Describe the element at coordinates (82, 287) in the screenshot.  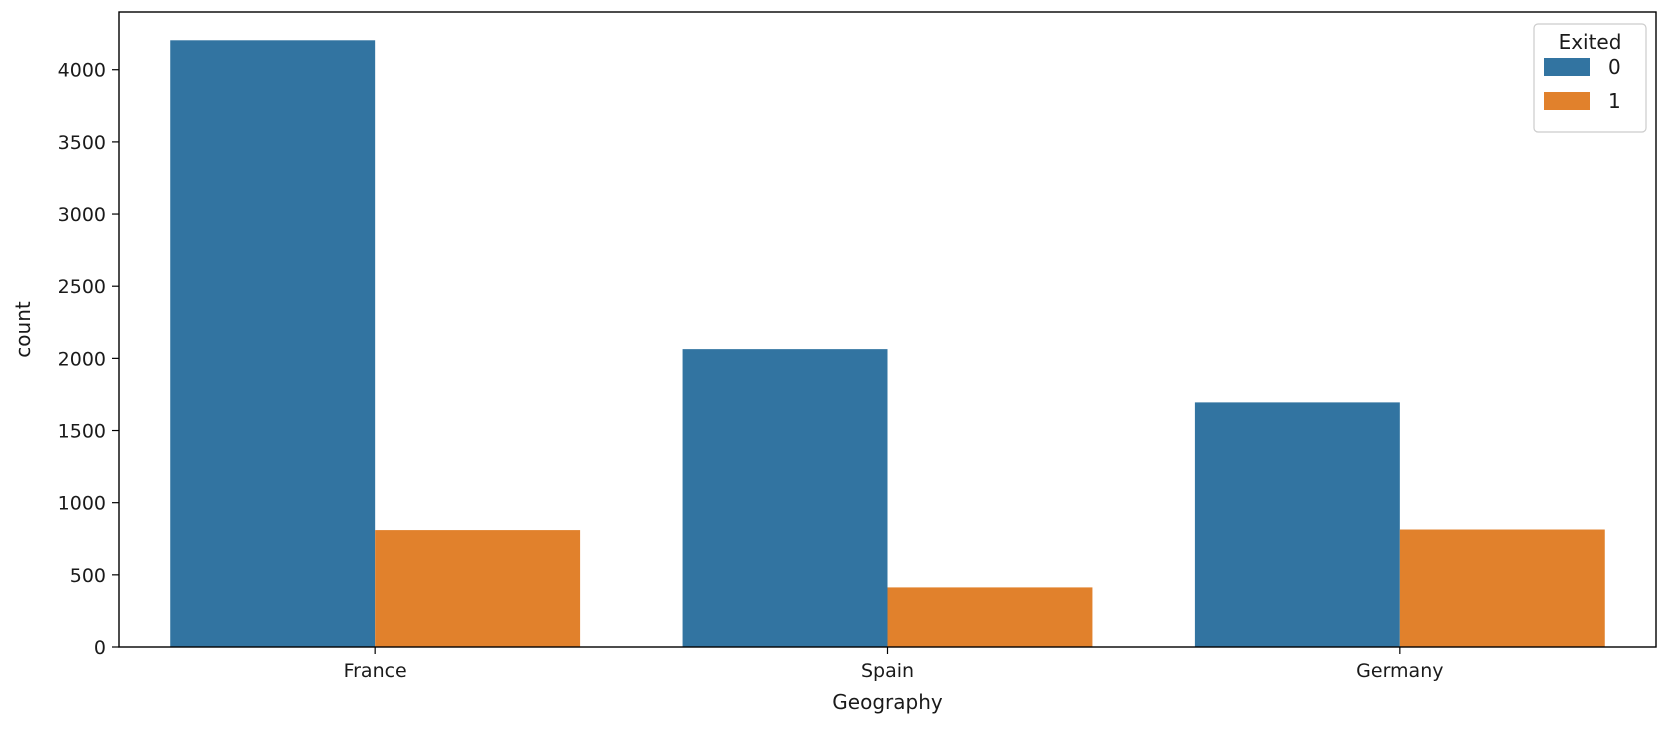
I see `y-tick-label: 2500` at that location.